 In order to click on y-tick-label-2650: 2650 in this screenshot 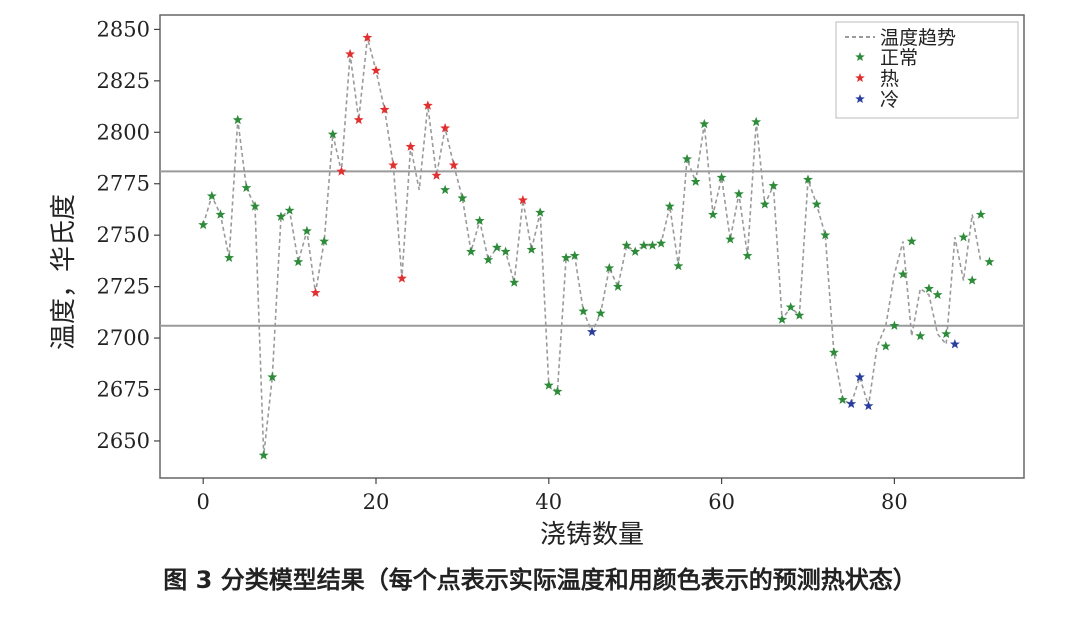, I will do `click(123, 441)`.